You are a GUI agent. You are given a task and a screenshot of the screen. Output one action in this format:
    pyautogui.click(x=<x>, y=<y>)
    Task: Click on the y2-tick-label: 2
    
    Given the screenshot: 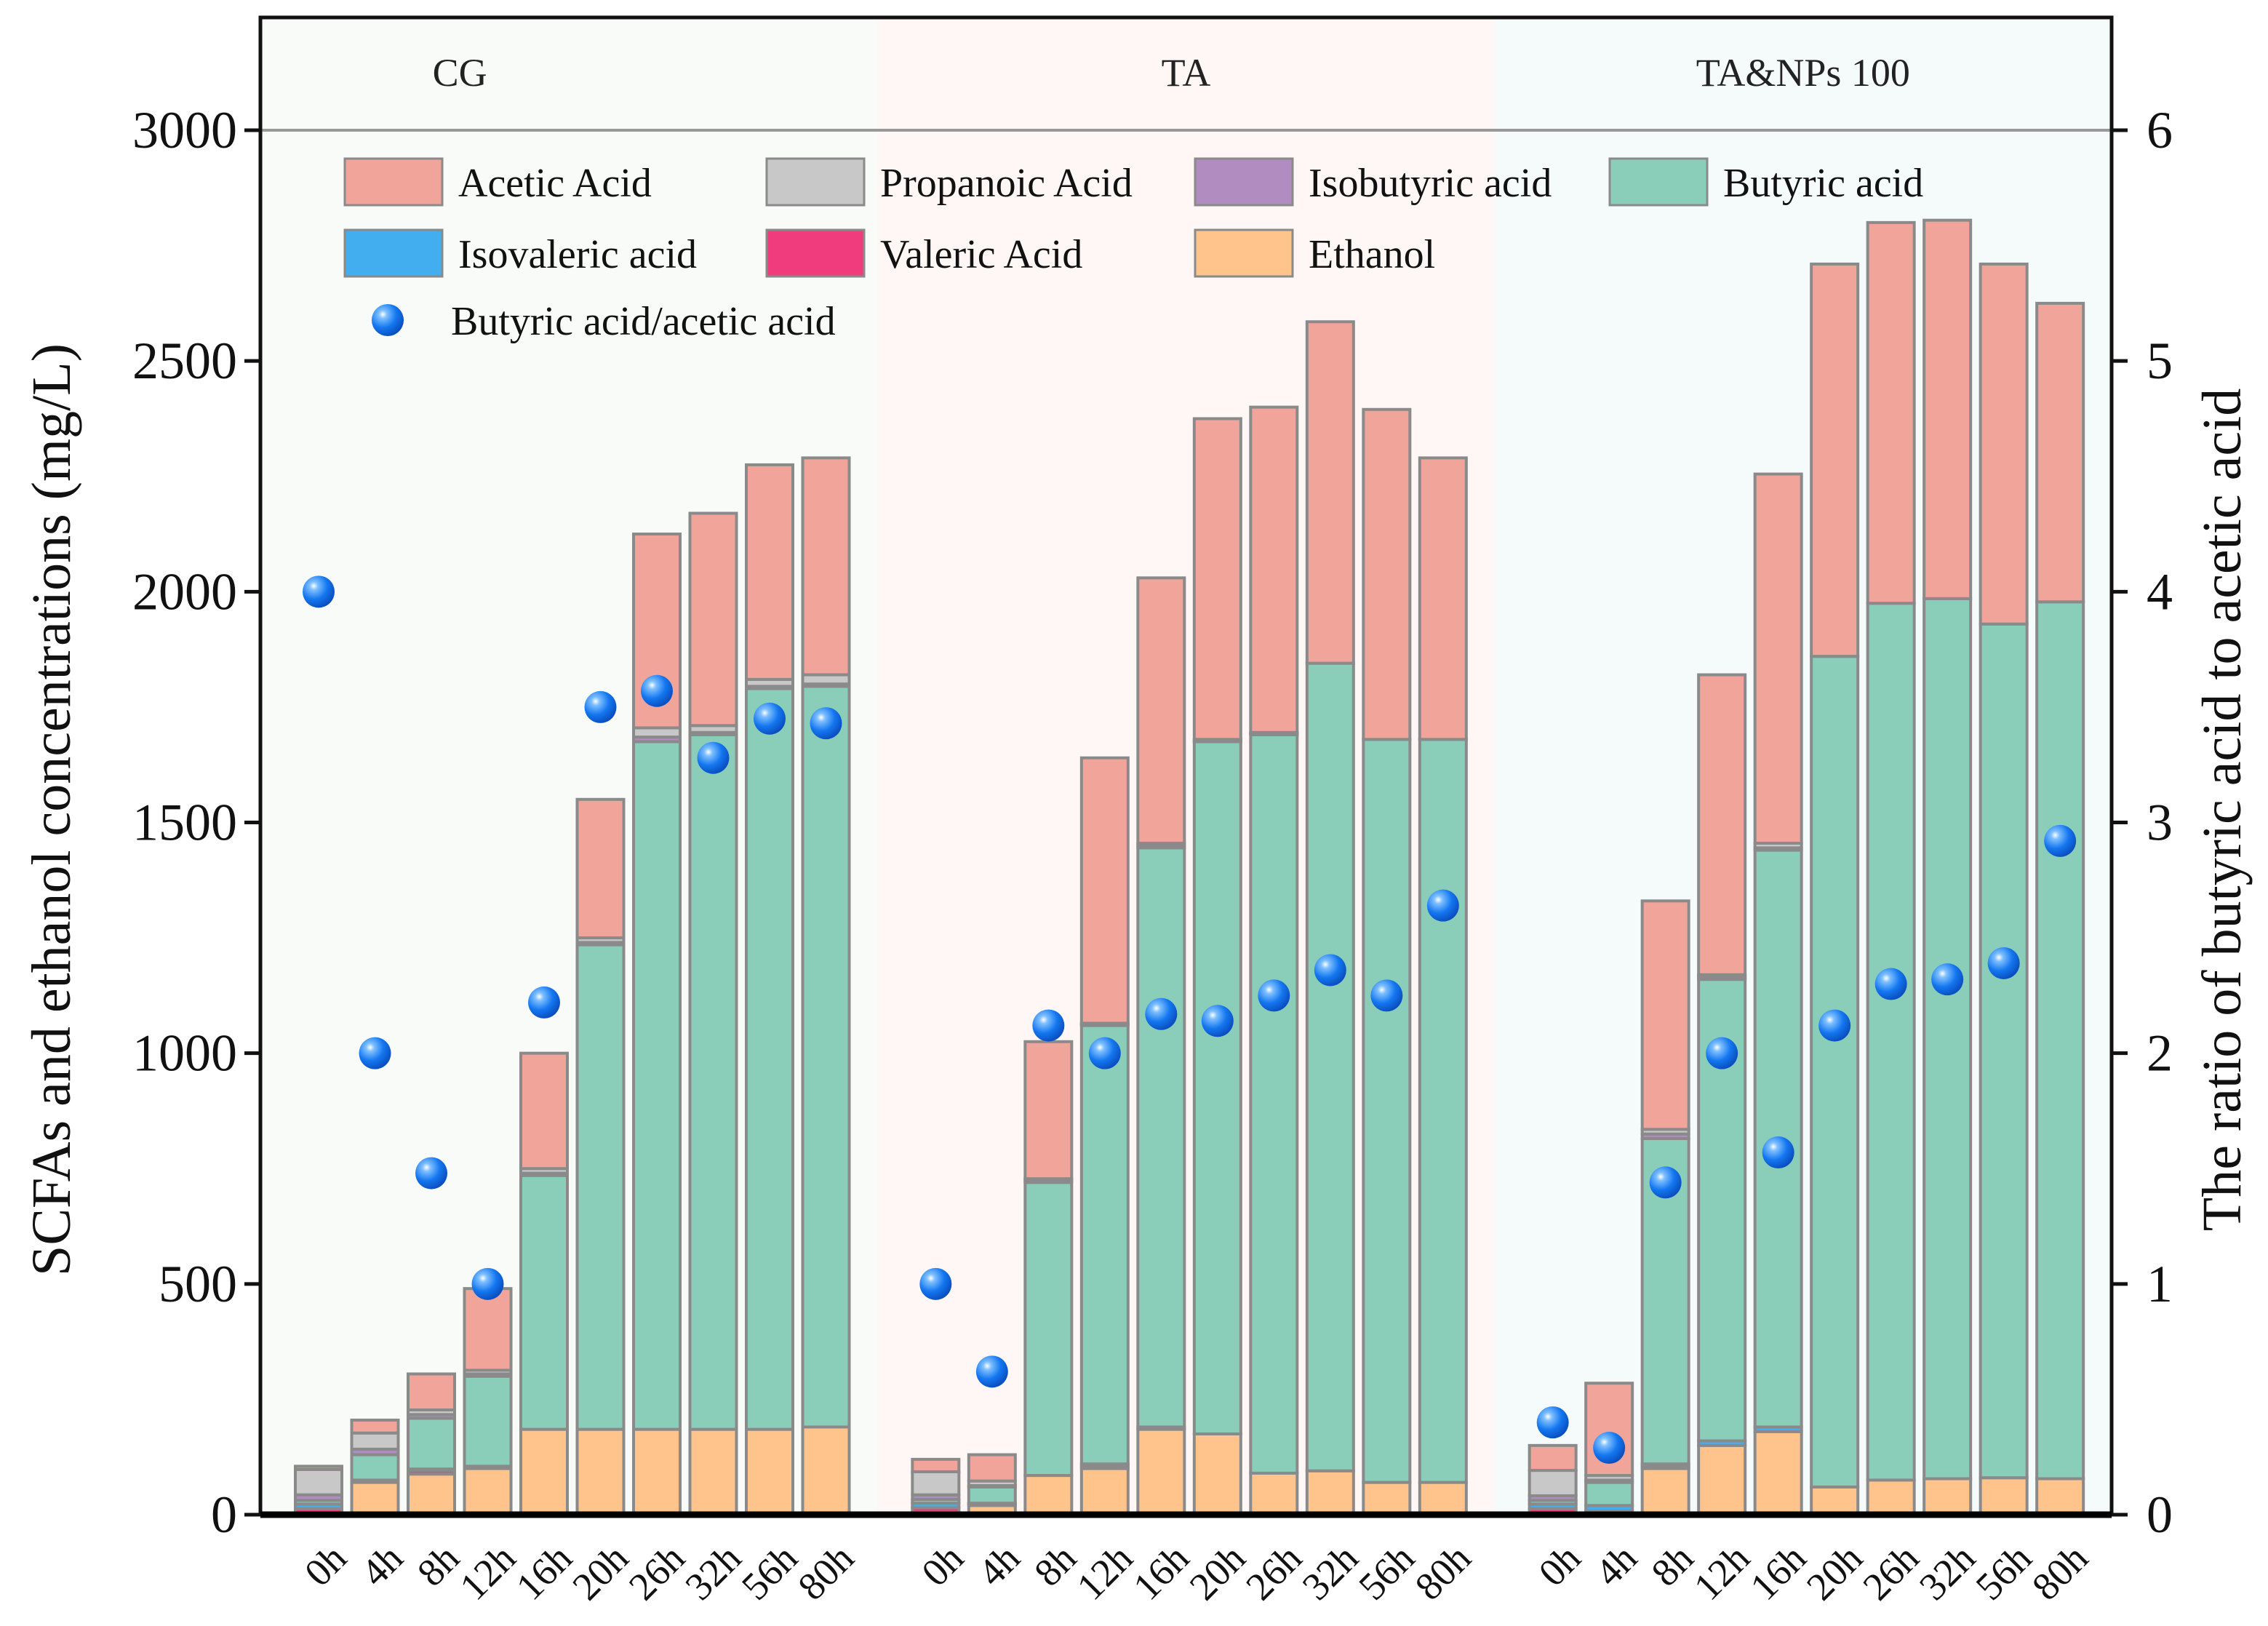 What is the action you would take?
    pyautogui.click(x=2160, y=1053)
    